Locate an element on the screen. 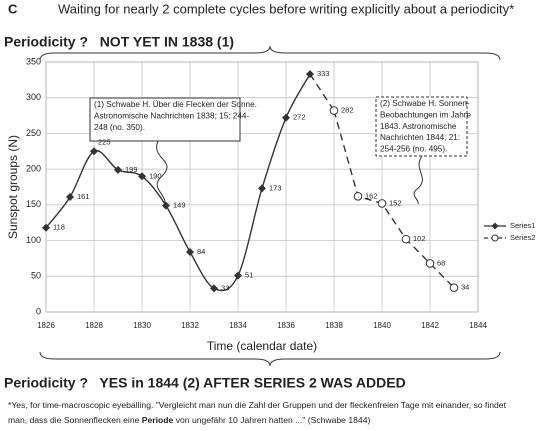 Image resolution: width=553 pixels, height=431 pixels. y-tick-label: 50 is located at coordinates (36, 276).